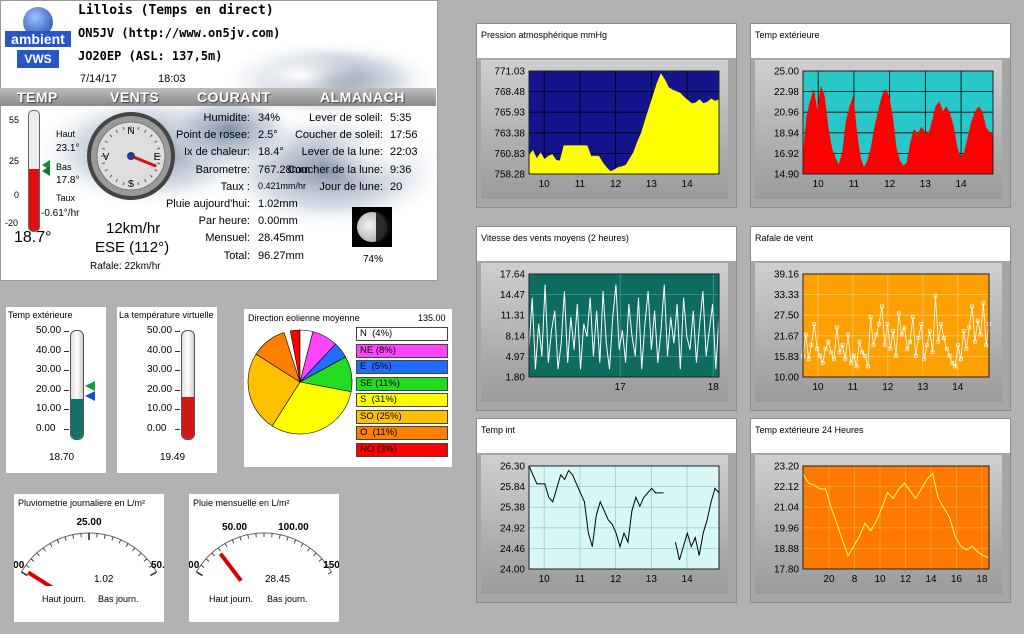 This screenshot has width=1024, height=634. What do you see at coordinates (621, 387) in the screenshot?
I see `x-tick-label: 17` at bounding box center [621, 387].